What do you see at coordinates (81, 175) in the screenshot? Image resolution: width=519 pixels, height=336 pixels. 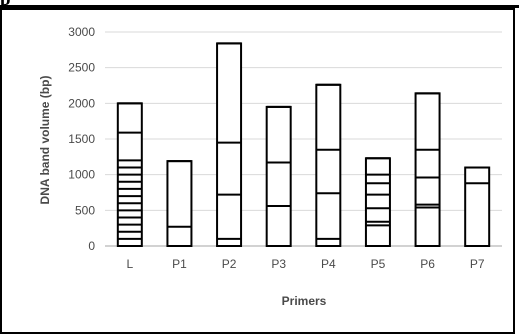 I see `y-tick-label: 1000` at bounding box center [81, 175].